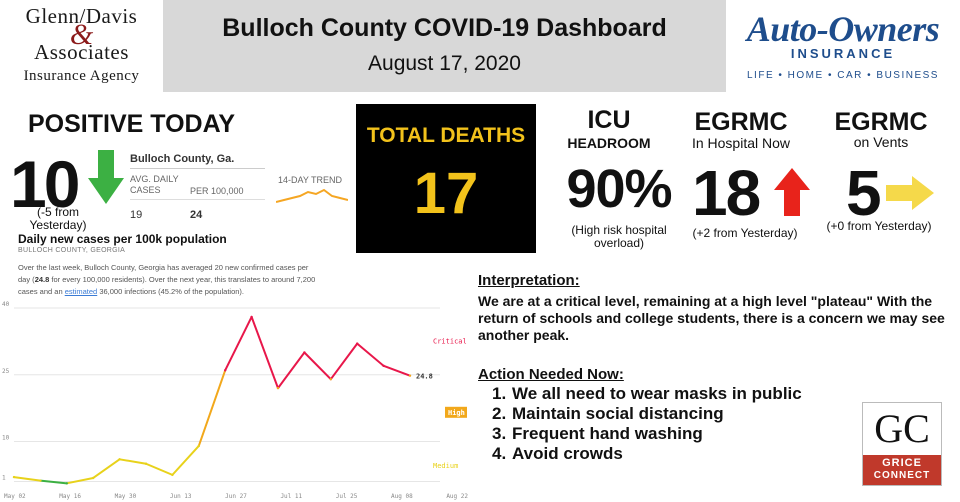 This screenshot has width=960, height=502. Describe the element at coordinates (902, 444) in the screenshot. I see `grice-connect-logo: GC GRICE CONNECT` at that location.